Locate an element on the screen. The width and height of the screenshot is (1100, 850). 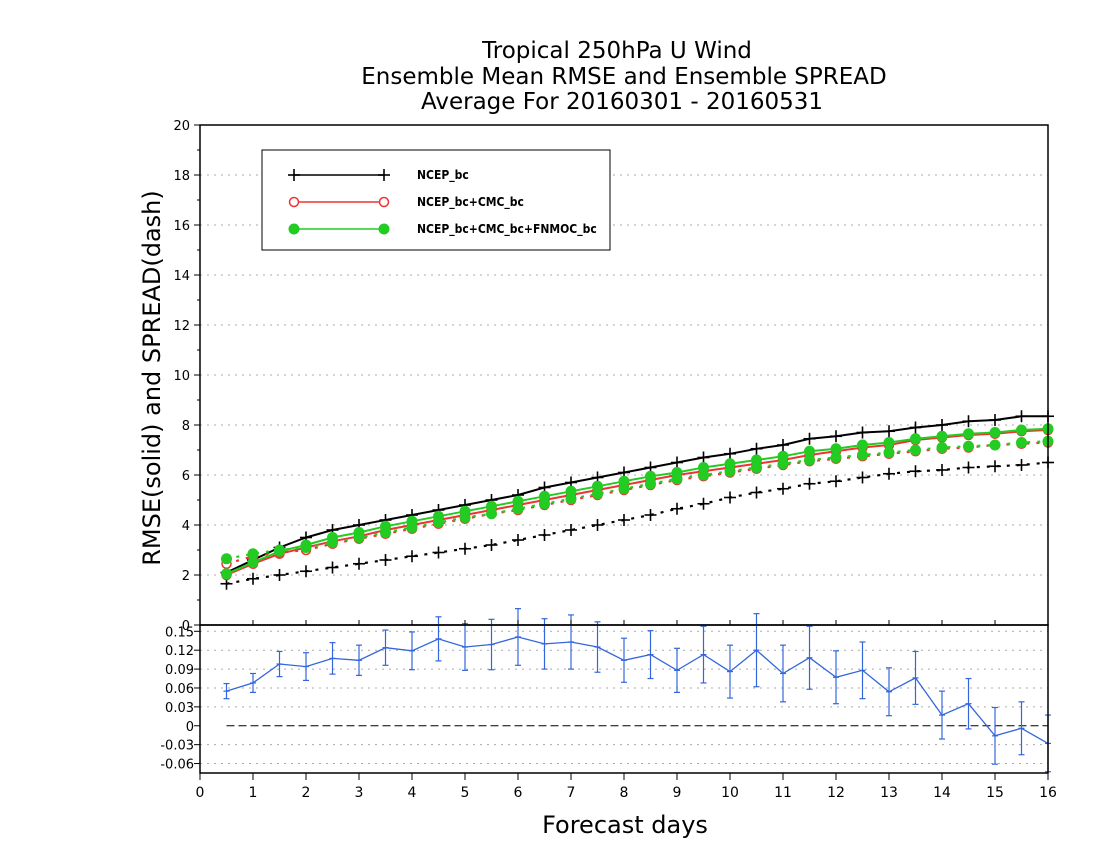
y-tick-label: 4 is located at coordinates (186, 526).